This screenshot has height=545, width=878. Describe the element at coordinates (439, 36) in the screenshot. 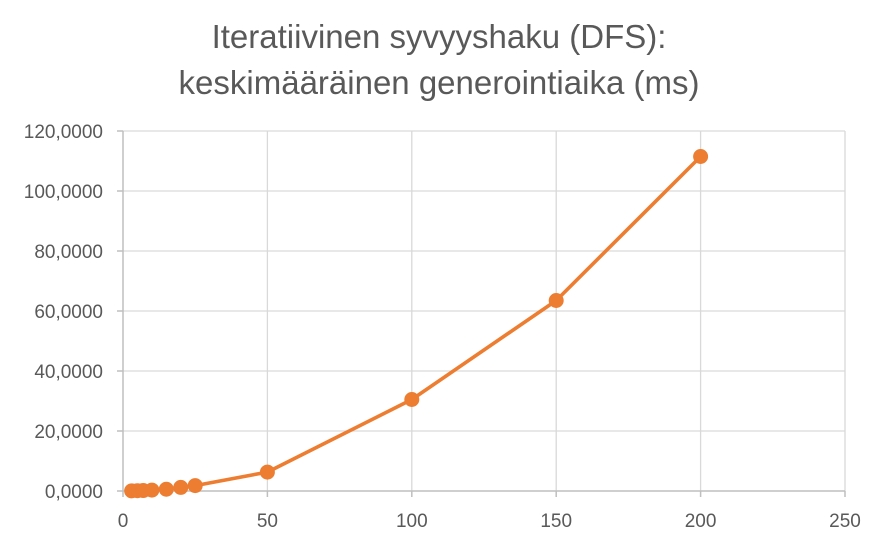

I see `chart-title-line-1: Iteratiivinen syvyyshaku (DFS):` at that location.